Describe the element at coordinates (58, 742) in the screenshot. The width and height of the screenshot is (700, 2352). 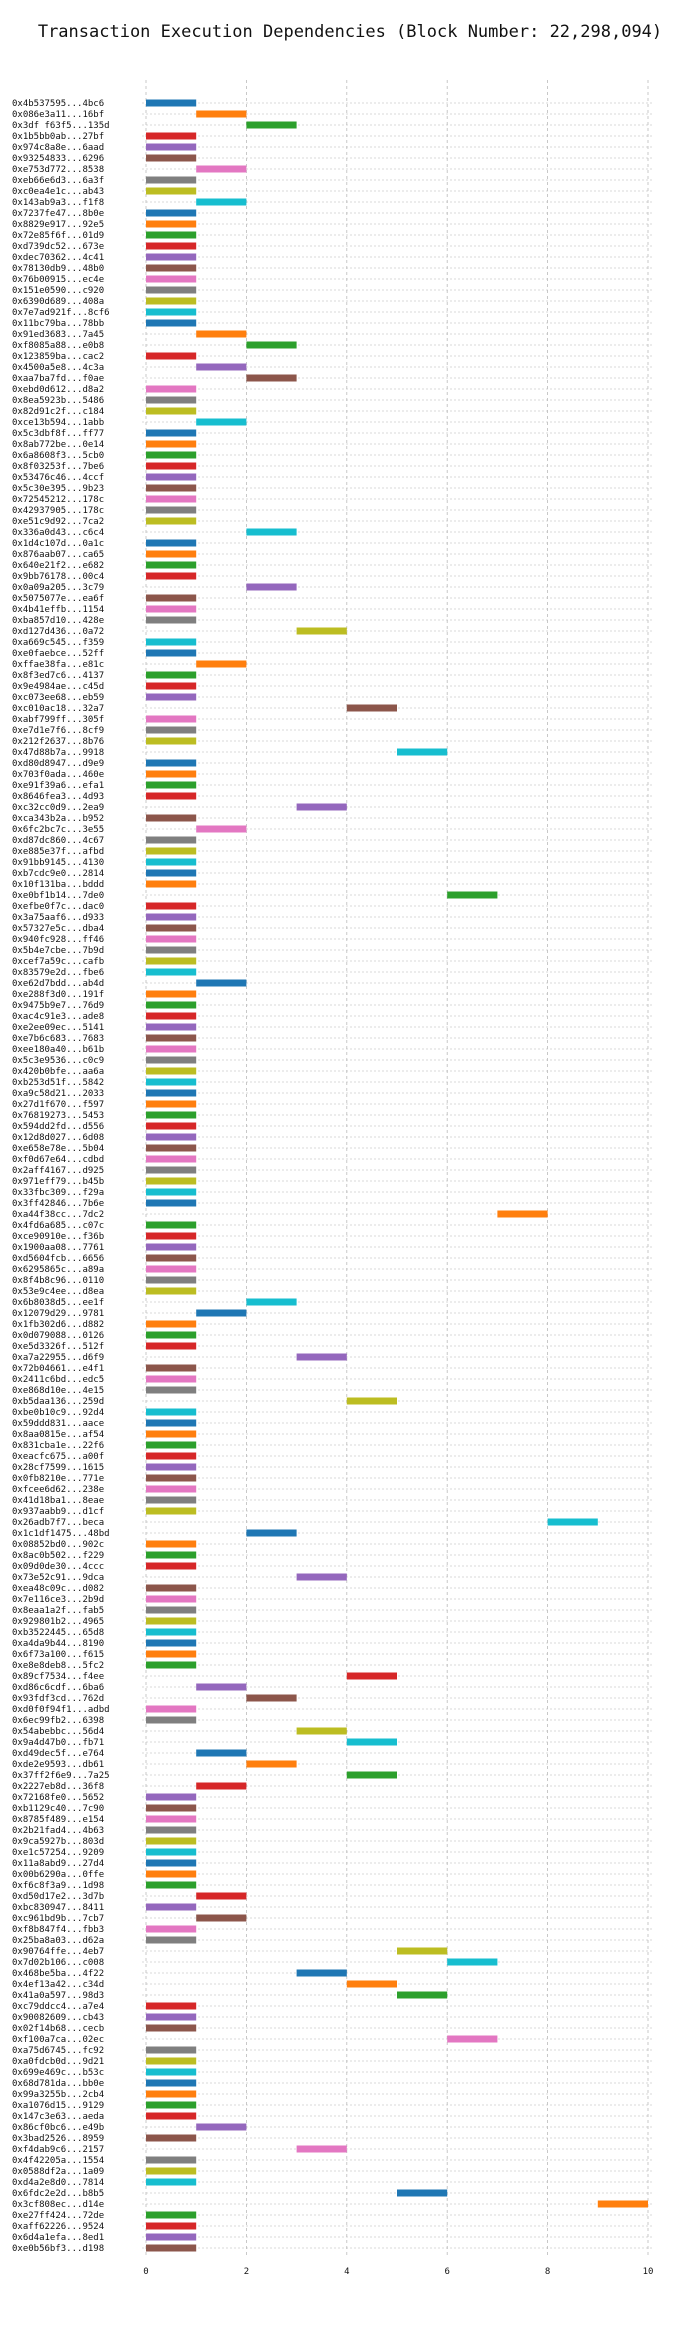
I see `transaction-label: 0x212f2637...8b76` at that location.